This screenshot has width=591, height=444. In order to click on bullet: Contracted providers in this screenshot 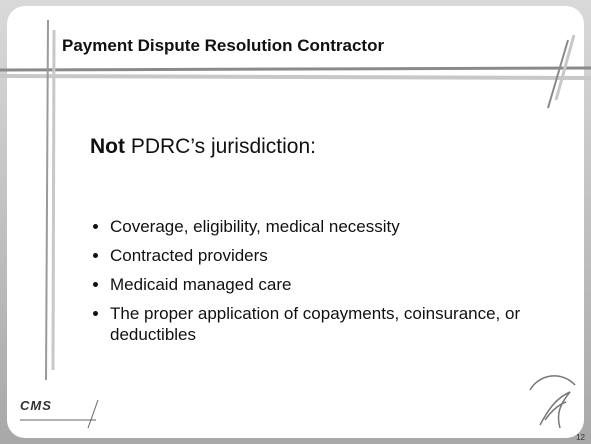, I will do `click(330, 255)`.